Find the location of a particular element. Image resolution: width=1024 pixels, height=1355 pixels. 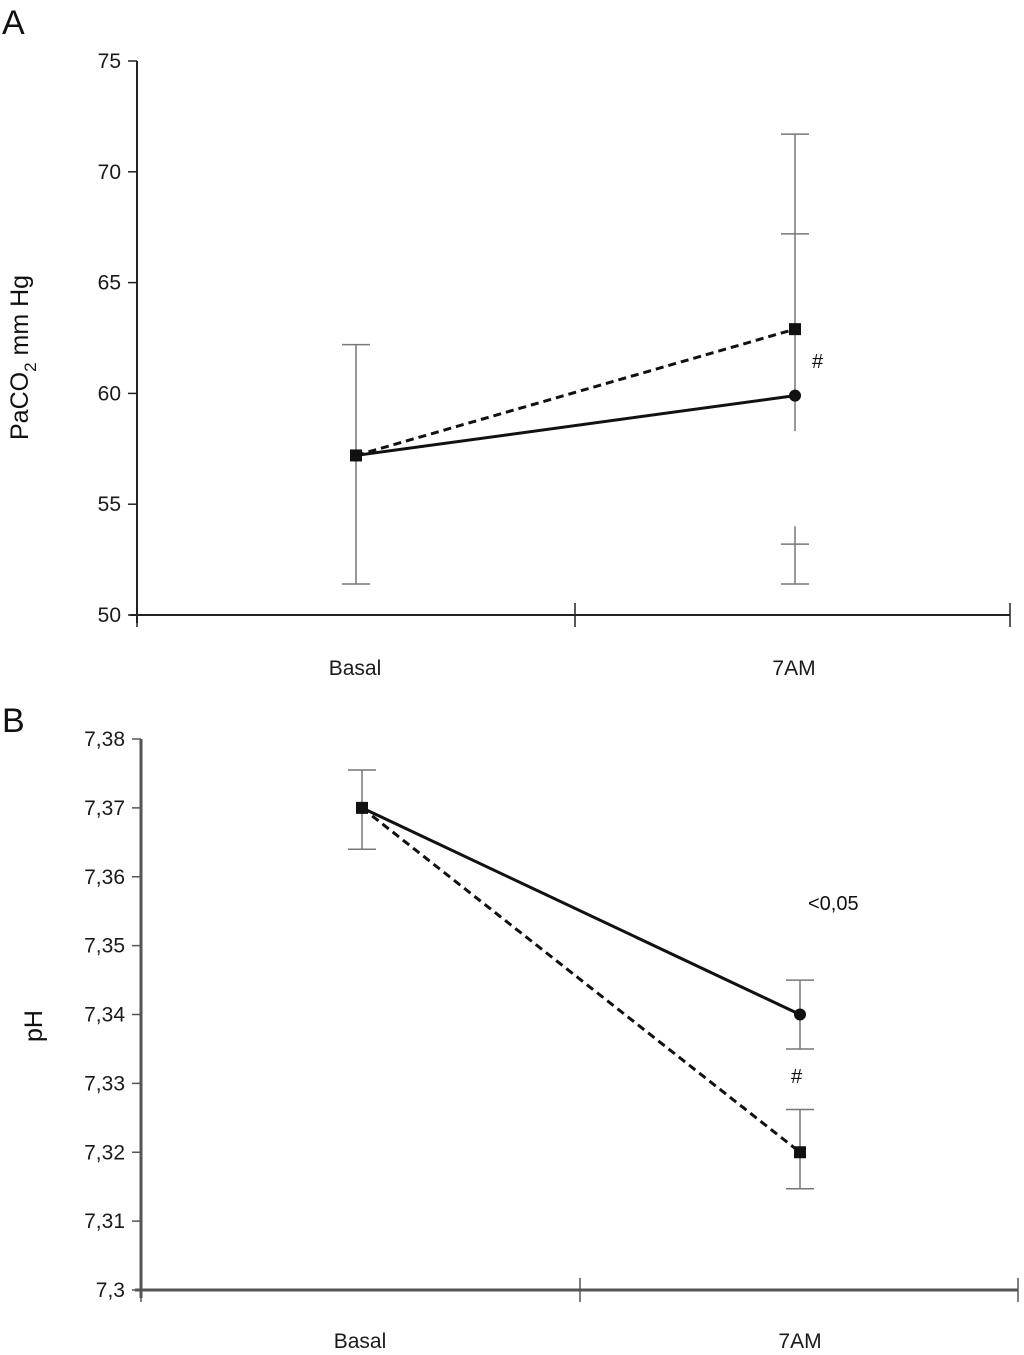

panel-b-annotation-hash: # is located at coordinates (797, 1077).